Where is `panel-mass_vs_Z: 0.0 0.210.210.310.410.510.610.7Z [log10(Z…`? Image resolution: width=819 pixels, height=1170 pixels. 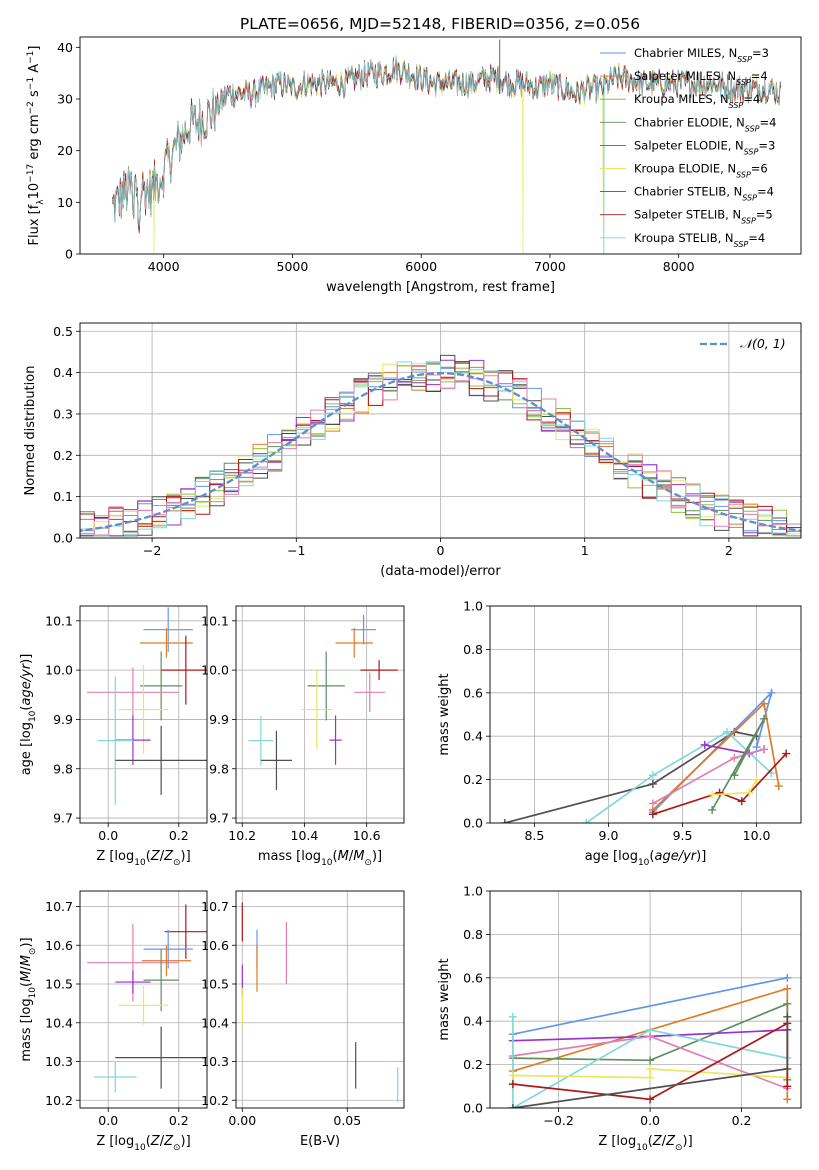 panel-mass_vs_Z: 0.0 0.210.210.310.410.510.610.7Z [log10(Z… is located at coordinates (113, 1021).